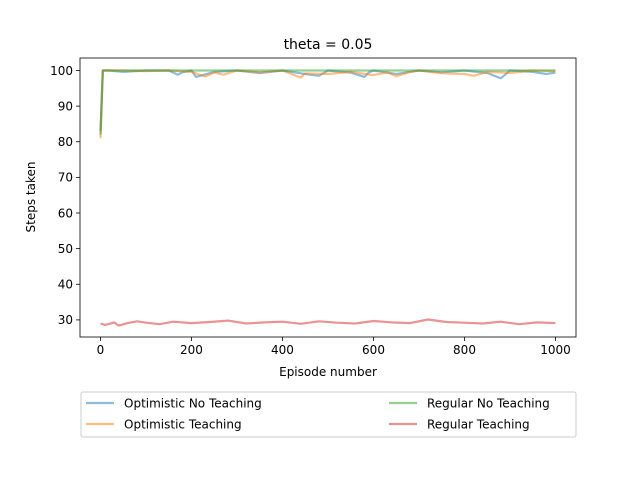  What do you see at coordinates (65, 320) in the screenshot?
I see `y-tick-label: 30` at bounding box center [65, 320].